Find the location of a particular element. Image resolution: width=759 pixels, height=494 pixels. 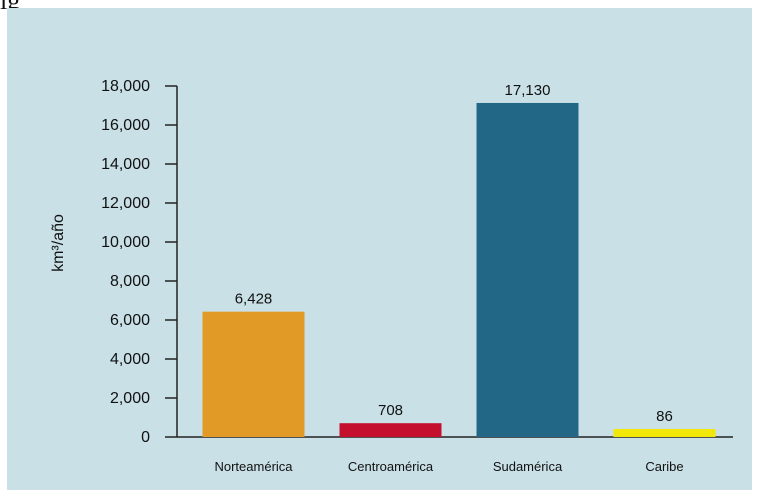

category-label: Centroamérica is located at coordinates (391, 466).